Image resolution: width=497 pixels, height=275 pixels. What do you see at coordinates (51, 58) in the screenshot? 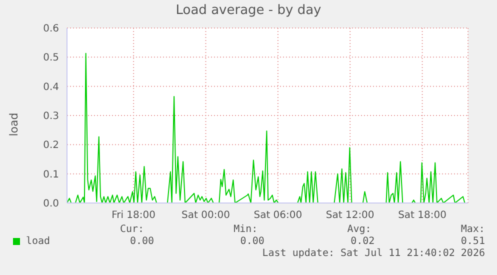
I see `y-tick-label: 0.5` at bounding box center [51, 58].